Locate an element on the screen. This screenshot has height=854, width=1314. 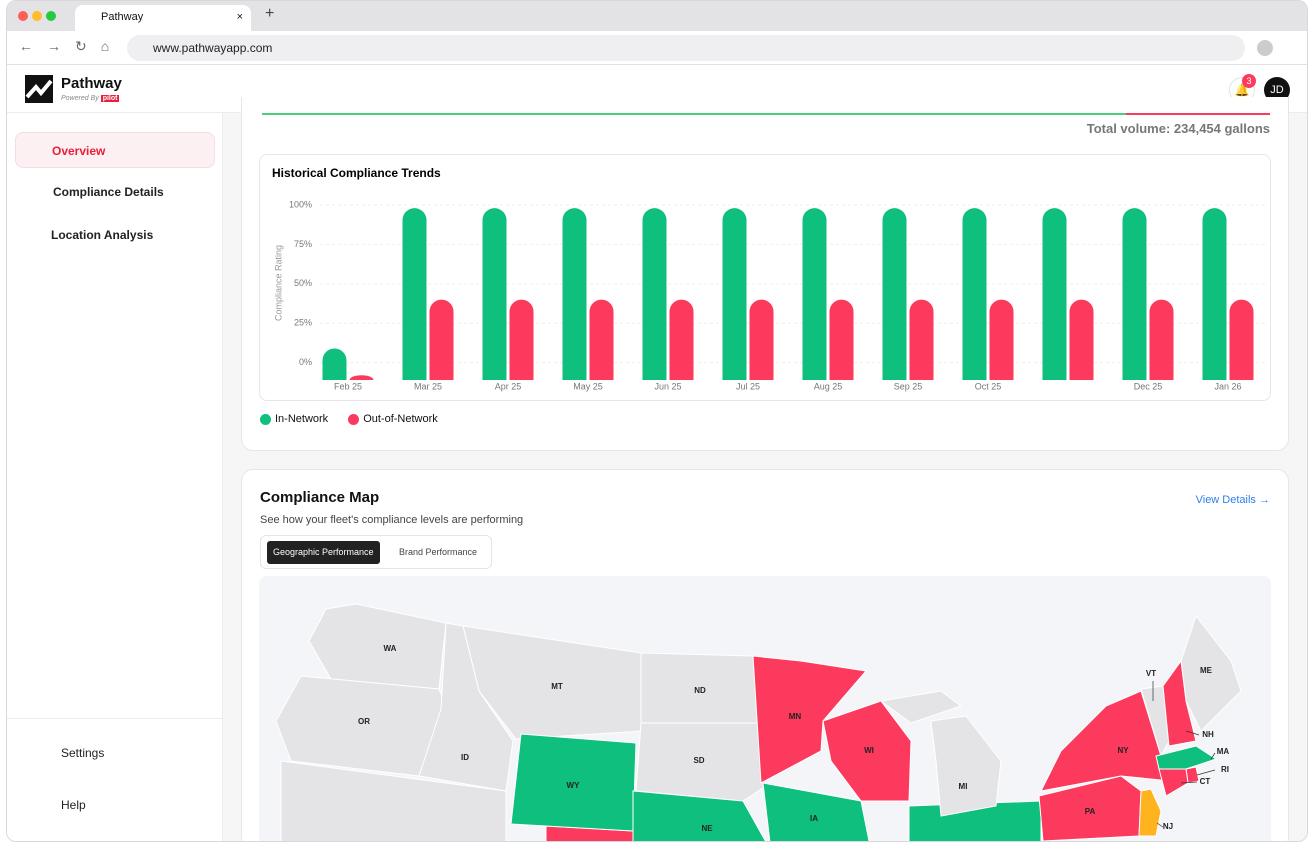
nav-overview: Overview is located at coordinates (115, 150).